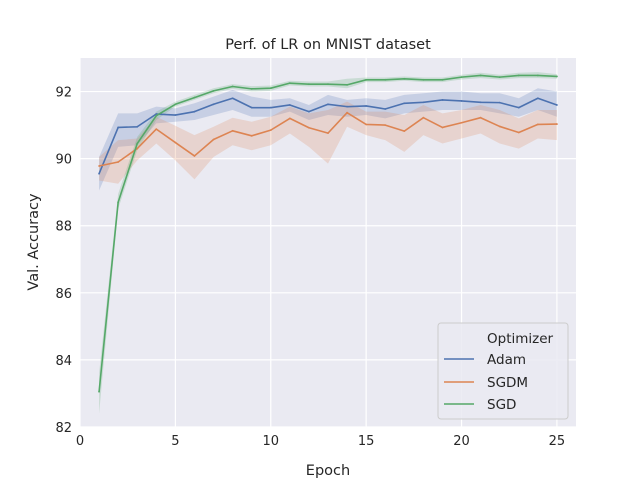 Image resolution: width=640 pixels, height=484 pixels. Describe the element at coordinates (34, 242) in the screenshot. I see `y-axis-label: Val. Accuracy` at that location.